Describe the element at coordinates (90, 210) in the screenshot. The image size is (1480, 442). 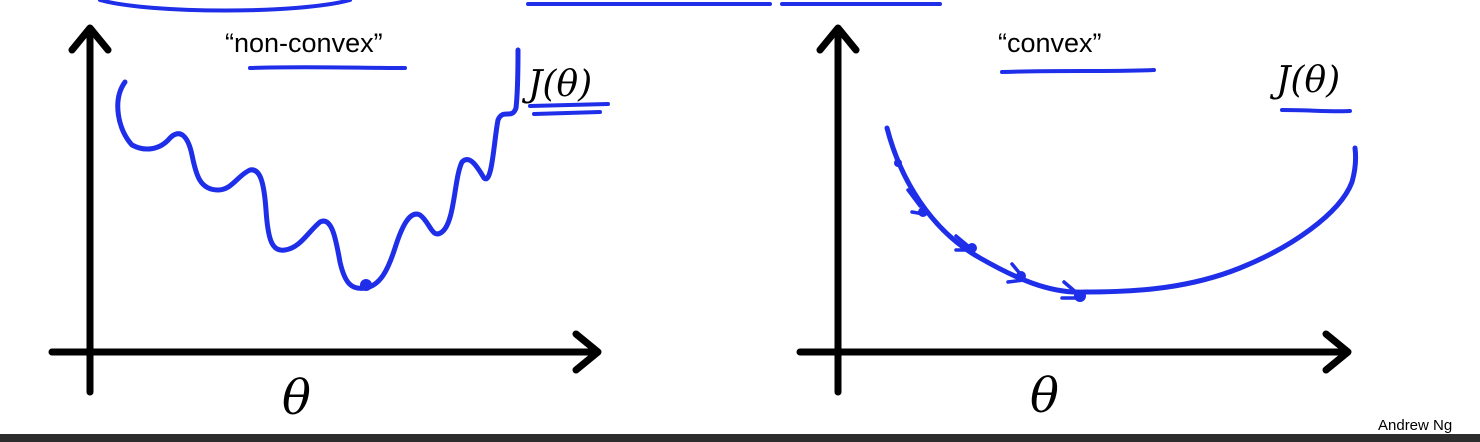
I see `left-y-axis` at that location.